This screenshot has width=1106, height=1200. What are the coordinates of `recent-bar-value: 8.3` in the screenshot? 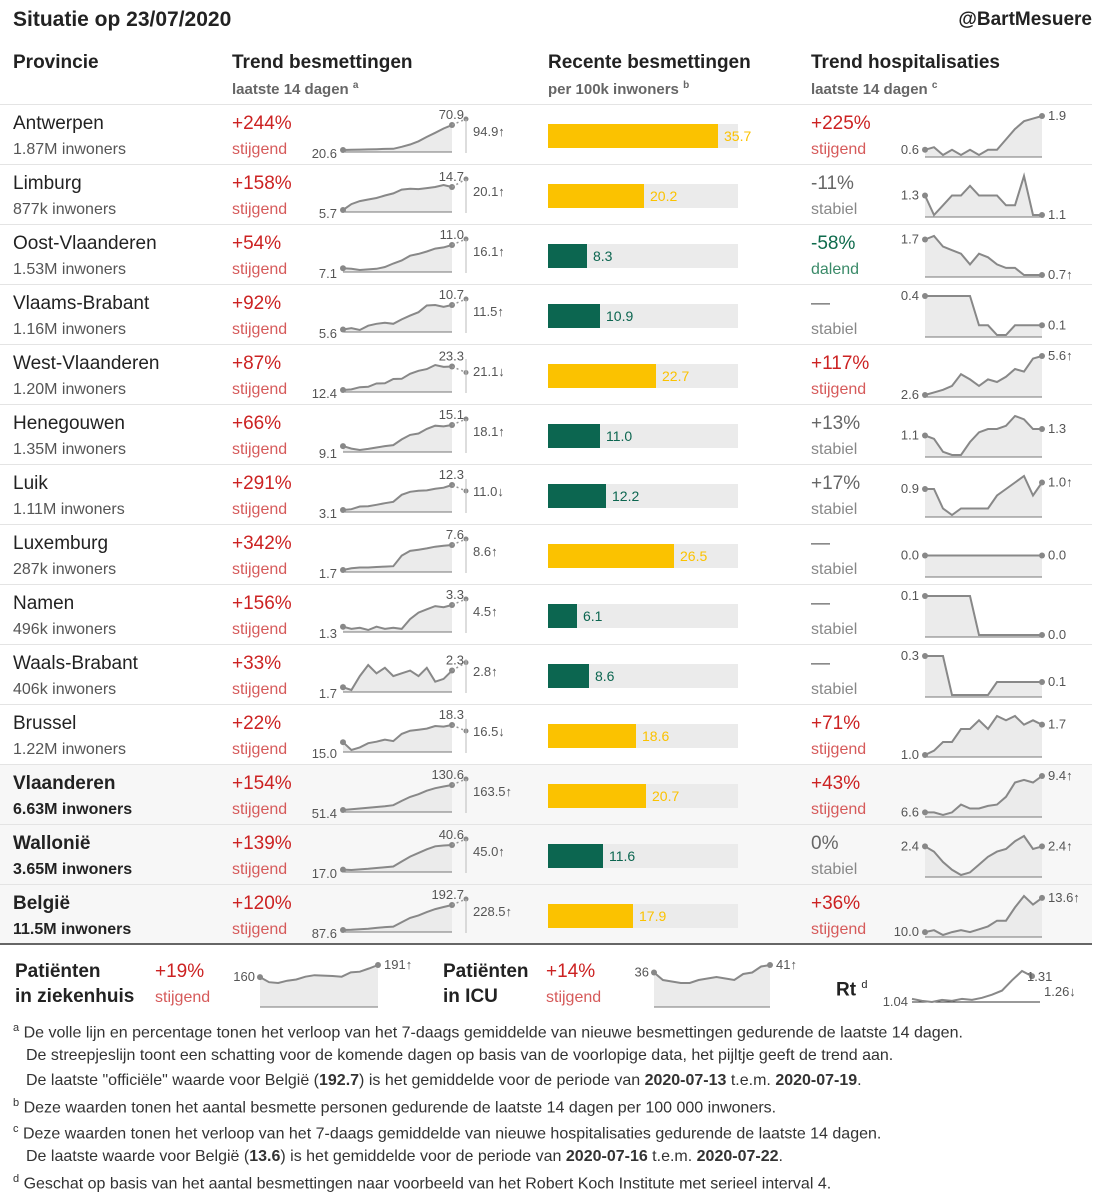 It's located at (603, 256).